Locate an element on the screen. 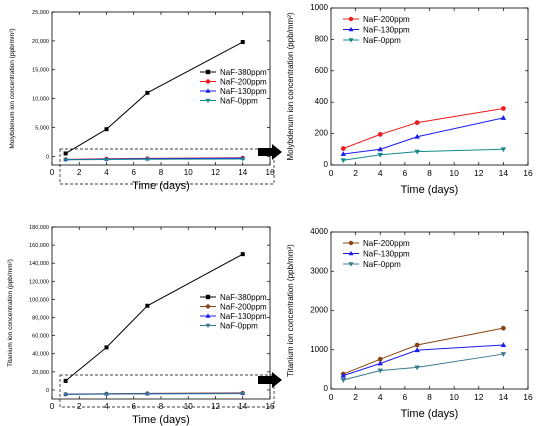 Image resolution: width=550 pixels, height=426 pixels. y-tick-label: 80,000 is located at coordinates (40, 319).